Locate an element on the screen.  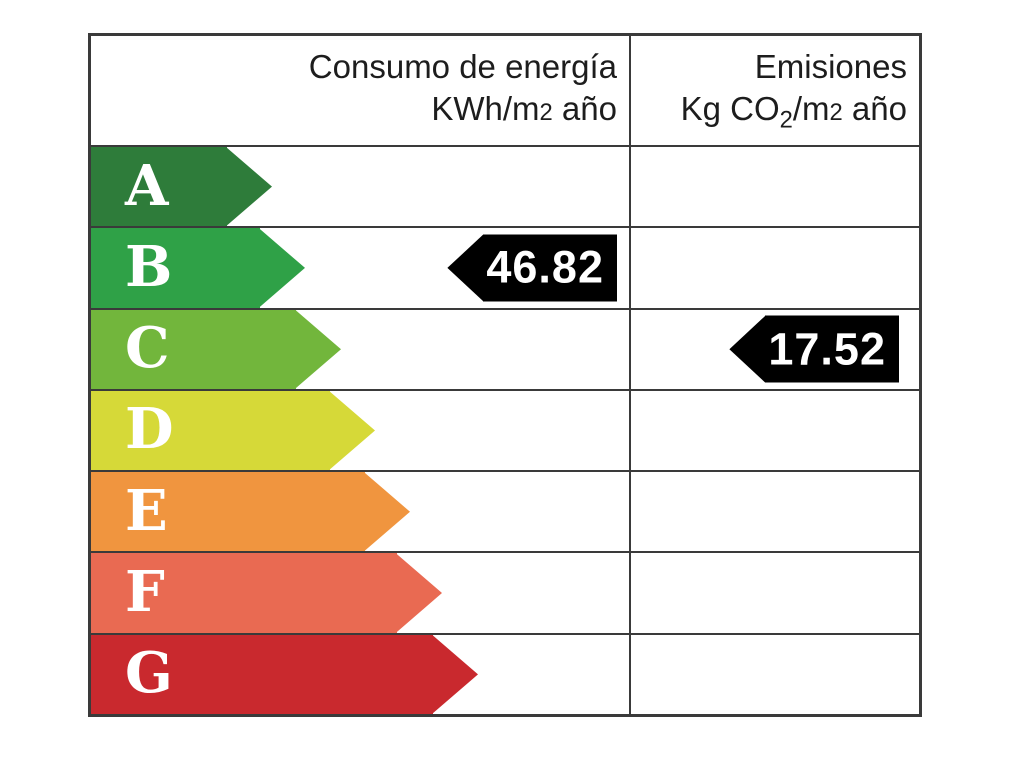
emissions-cell-d is located at coordinates (775, 430).